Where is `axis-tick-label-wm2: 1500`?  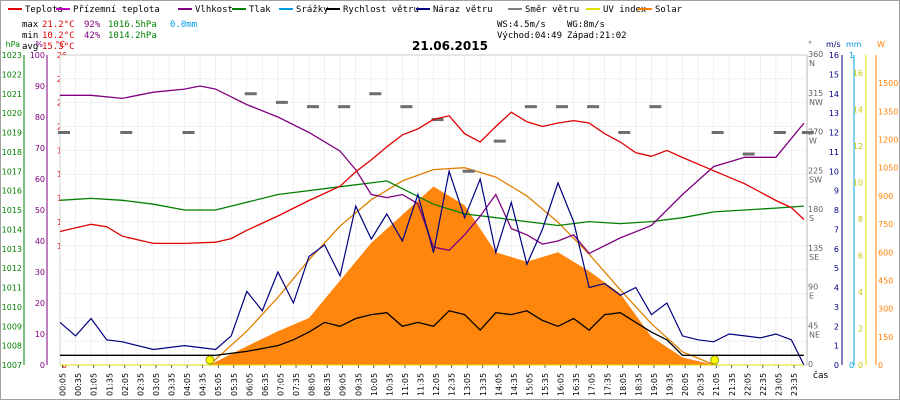 axis-tick-label-wm2: 1500 is located at coordinates (888, 83).